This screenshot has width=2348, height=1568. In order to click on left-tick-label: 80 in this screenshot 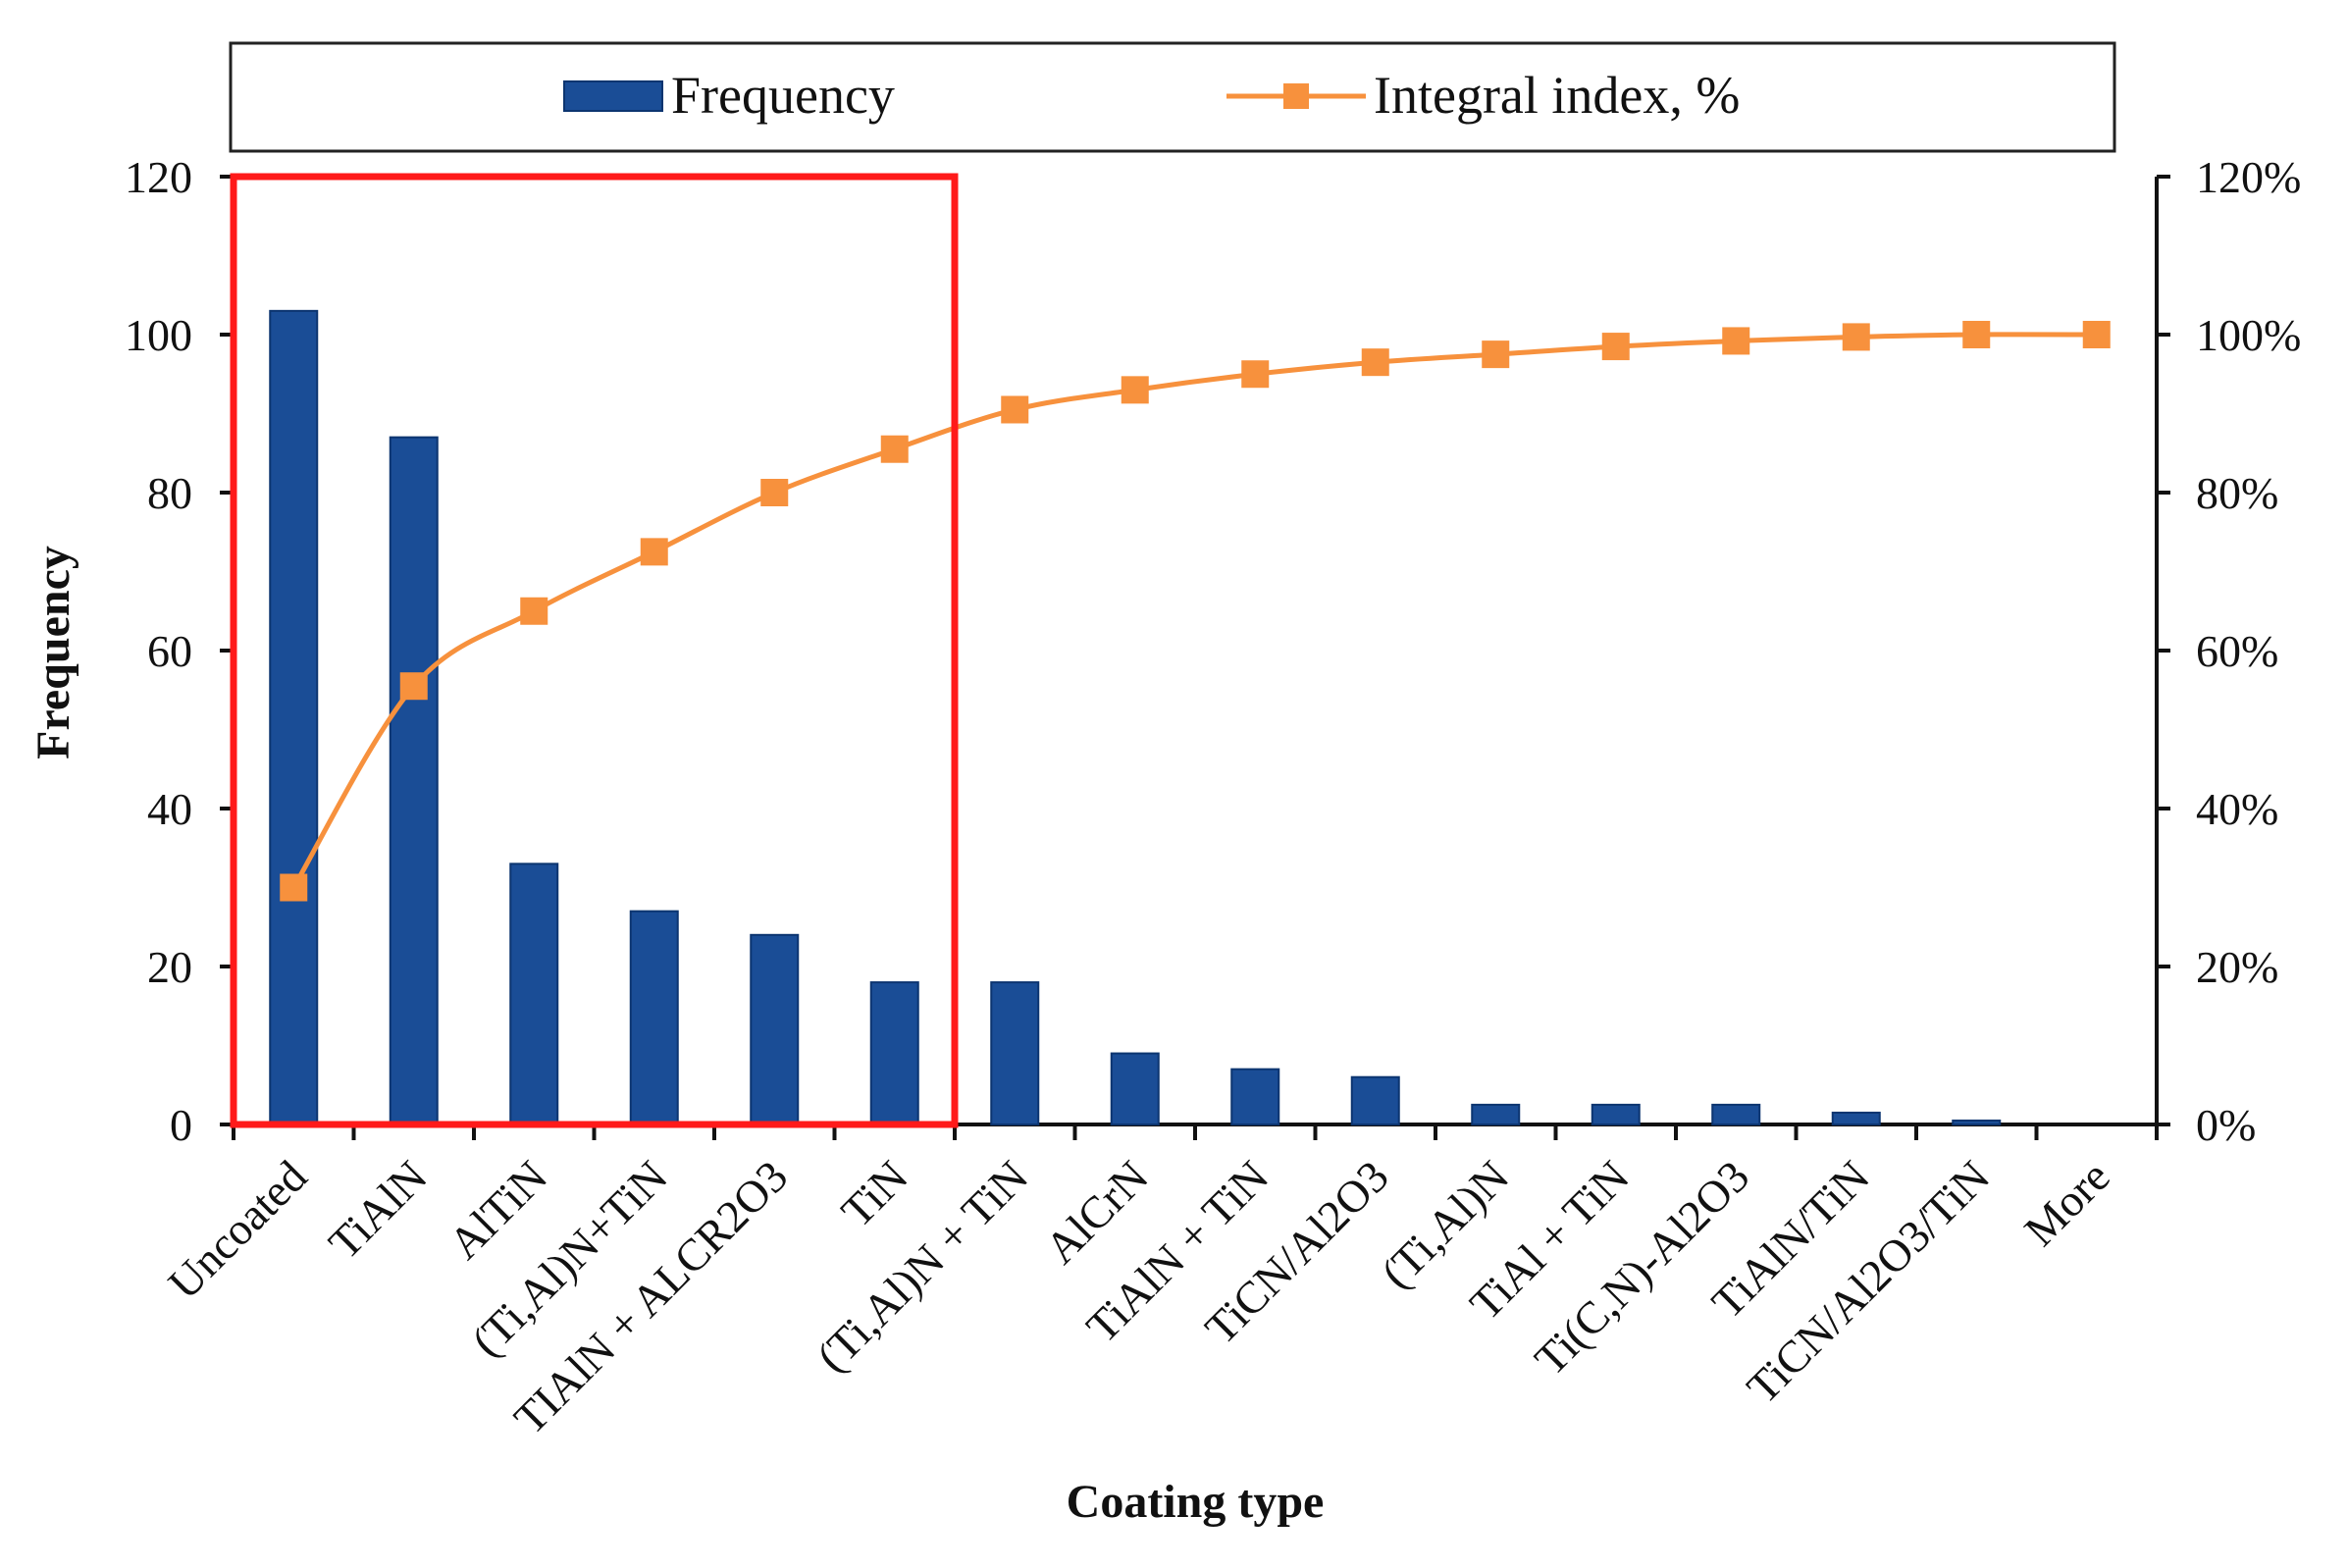, I will do `click(170, 493)`.